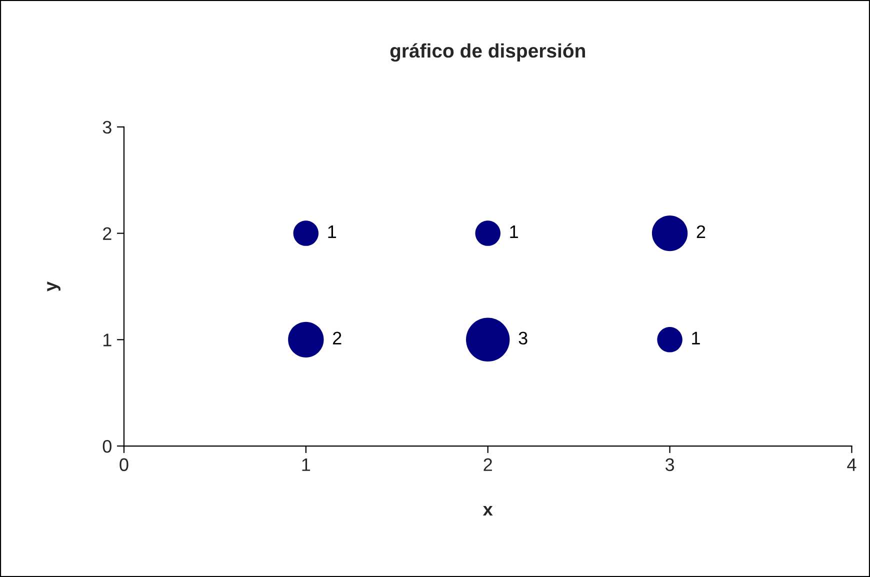  I want to click on chart-title: gráfico de dispersión, so click(487, 52).